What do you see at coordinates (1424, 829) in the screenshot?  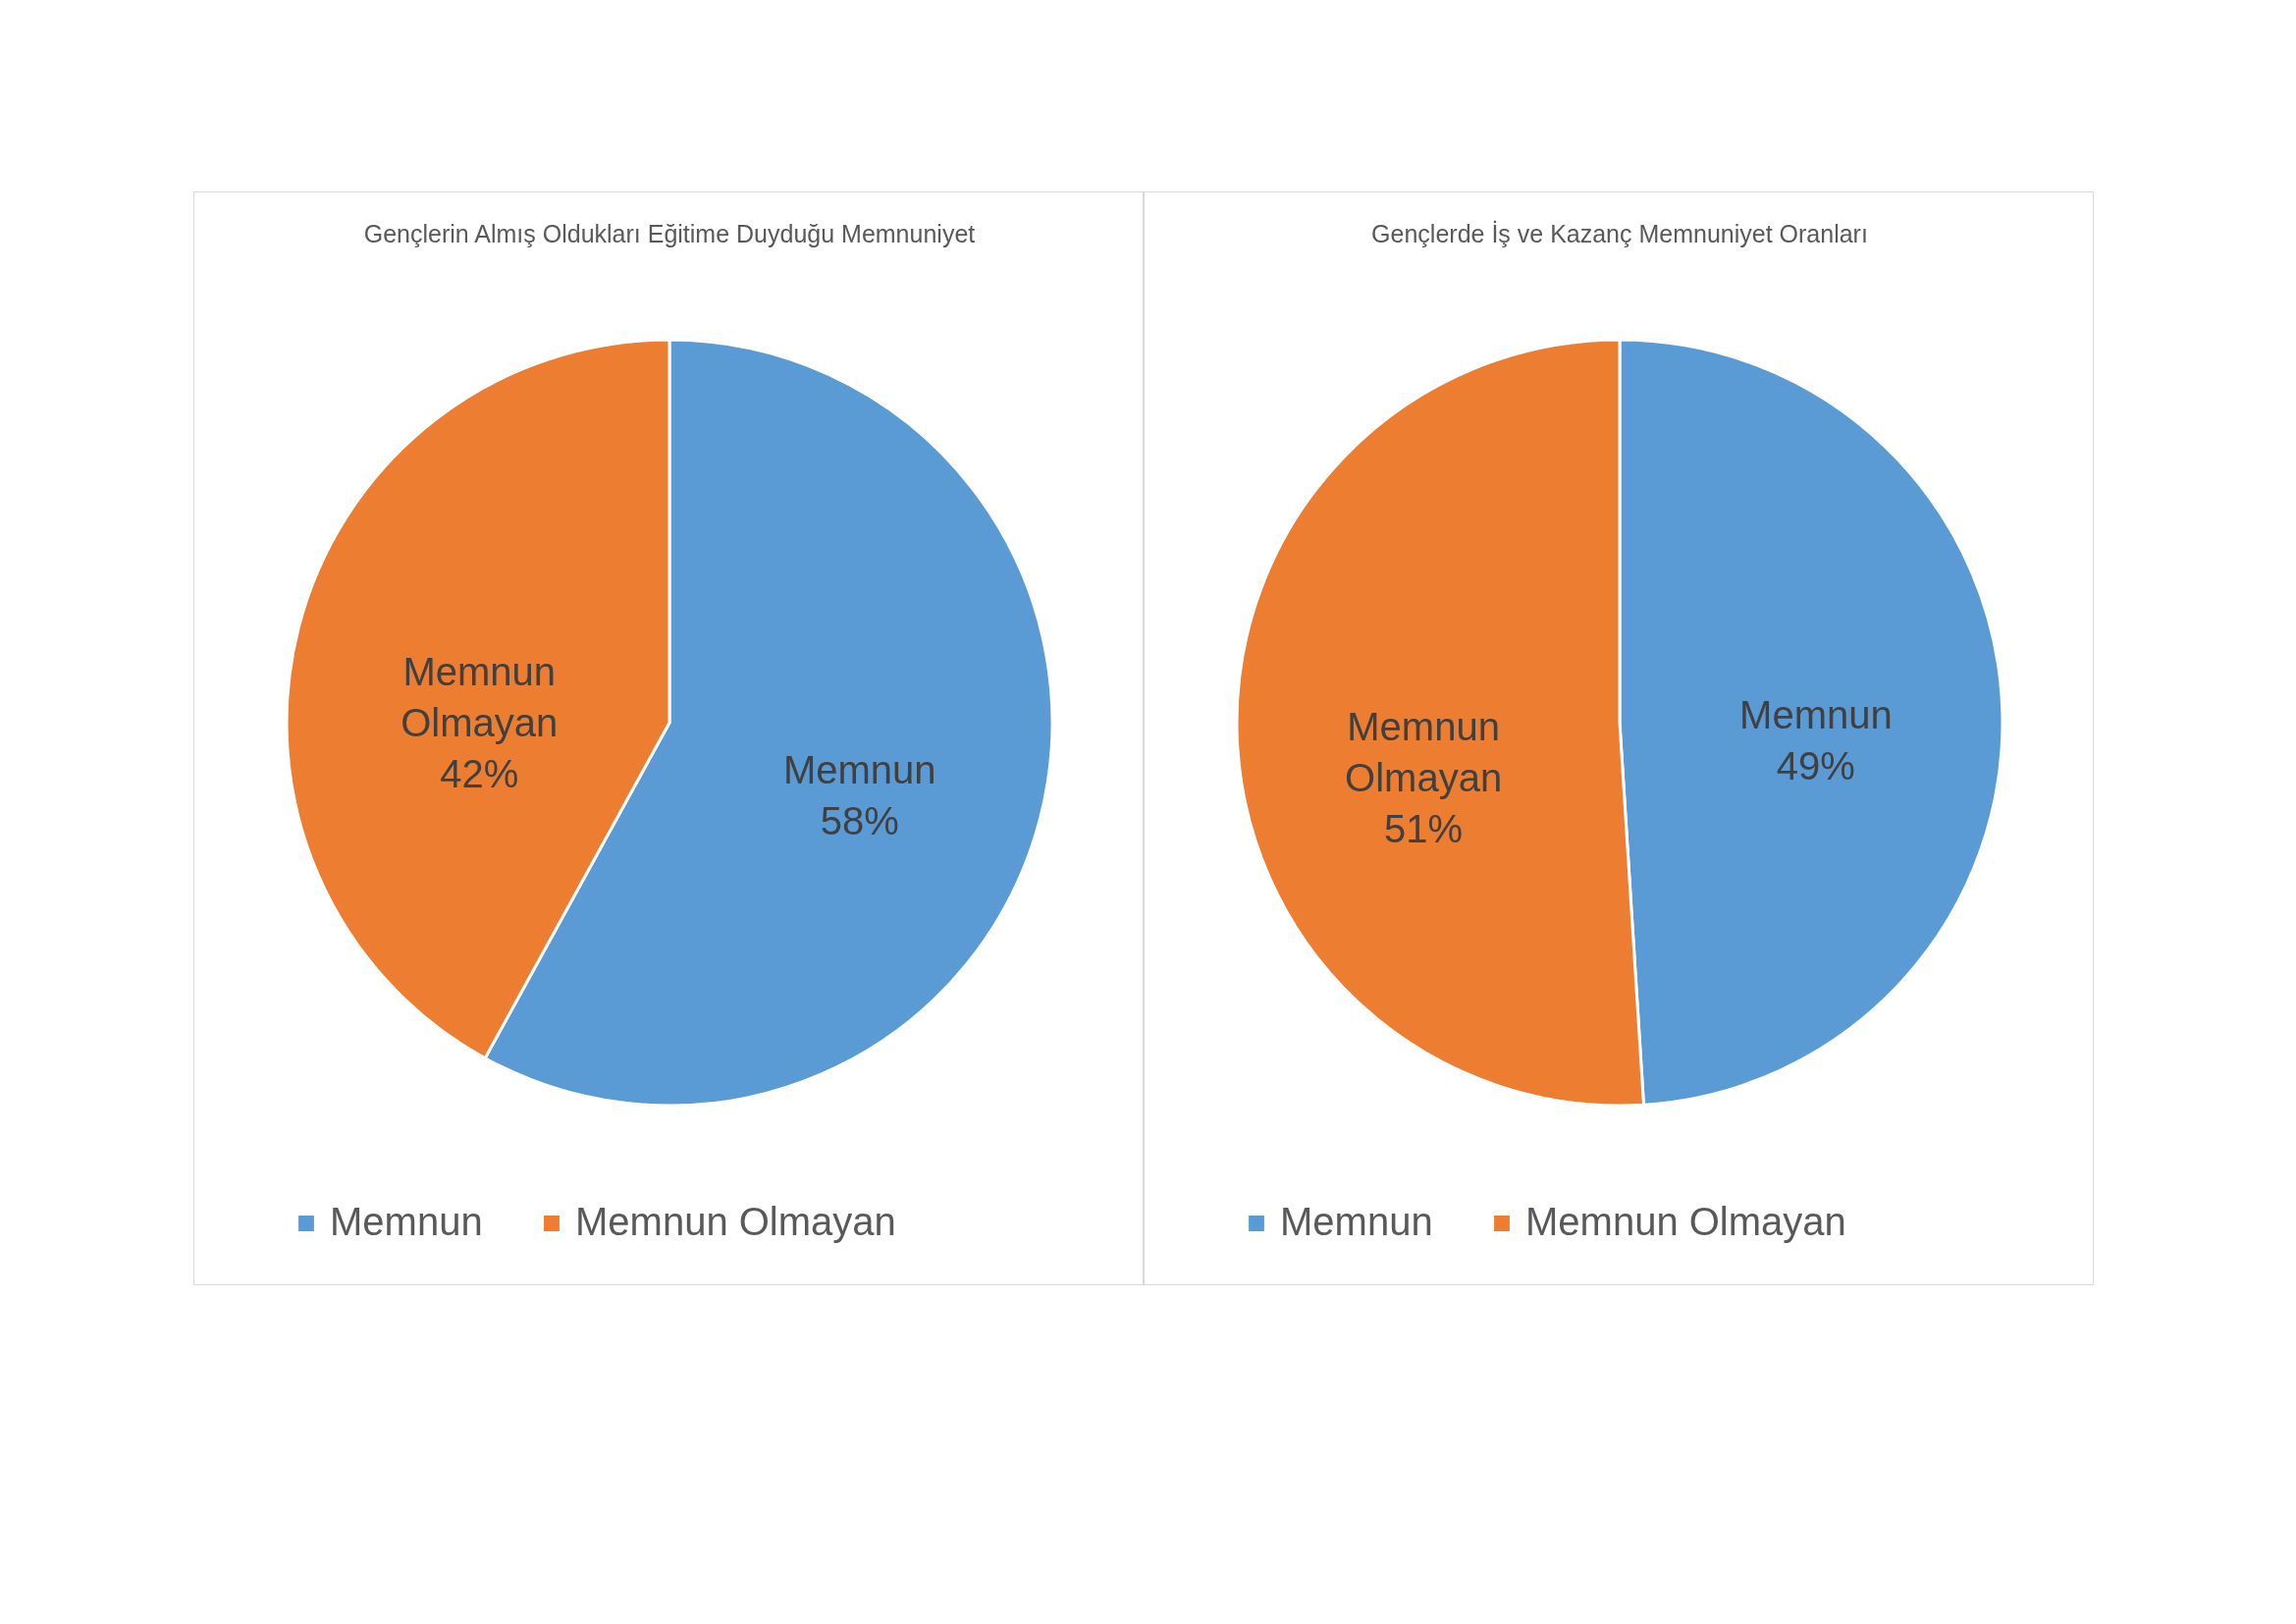 I see `data-label: 51%` at bounding box center [1424, 829].